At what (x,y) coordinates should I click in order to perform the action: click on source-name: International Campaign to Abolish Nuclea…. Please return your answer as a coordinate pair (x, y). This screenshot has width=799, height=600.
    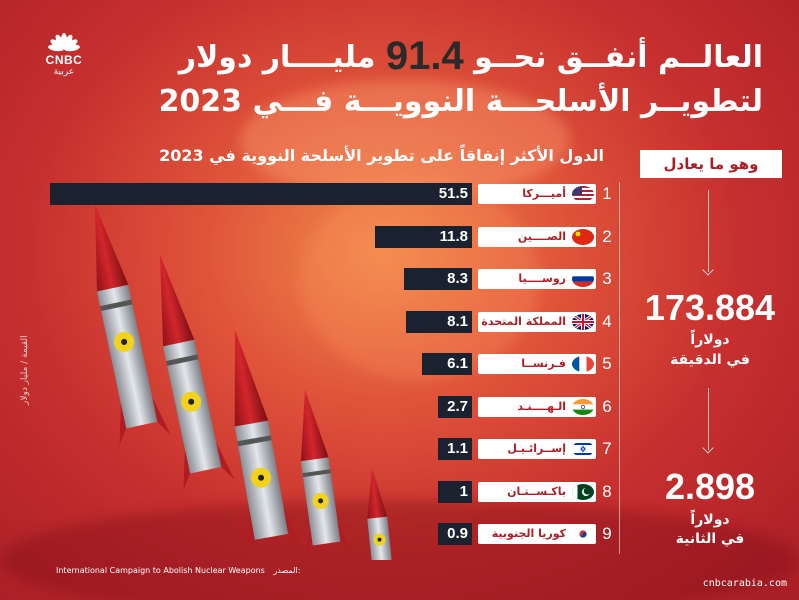
    Looking at the image, I should click on (160, 570).